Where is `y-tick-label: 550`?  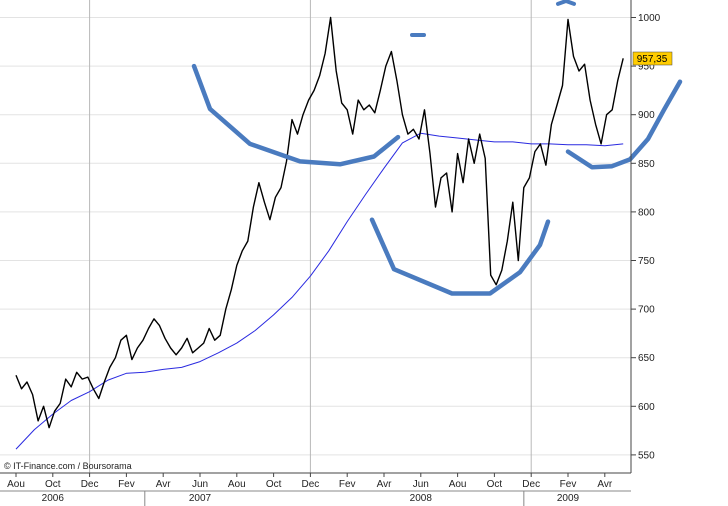 y-tick-label: 550 is located at coordinates (646, 455).